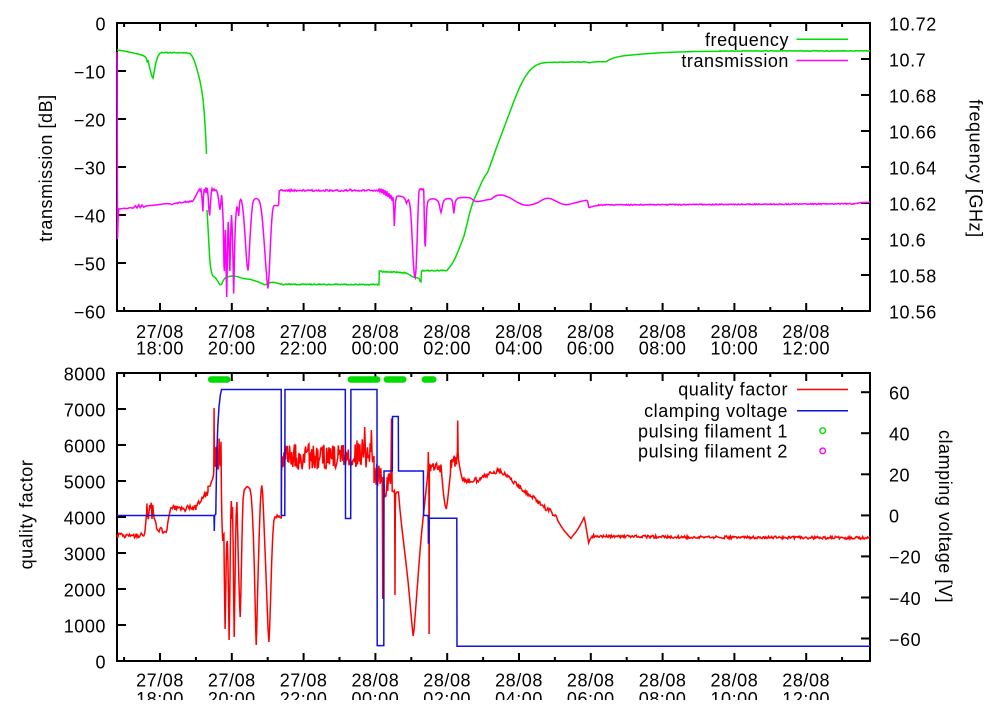 This screenshot has height=705, width=1000. Describe the element at coordinates (735, 61) in the screenshot. I see `svg-text: transmission` at that location.